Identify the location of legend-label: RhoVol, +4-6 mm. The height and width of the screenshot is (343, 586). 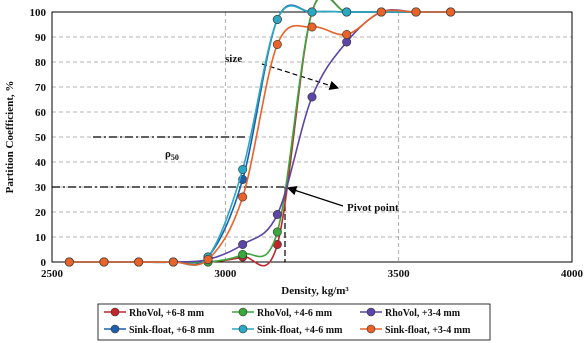
(295, 313).